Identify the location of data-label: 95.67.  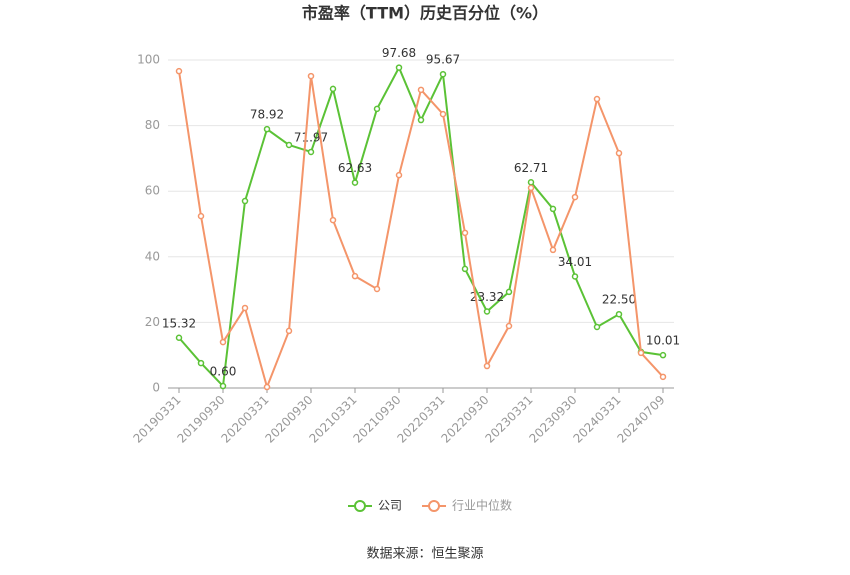
(443, 60).